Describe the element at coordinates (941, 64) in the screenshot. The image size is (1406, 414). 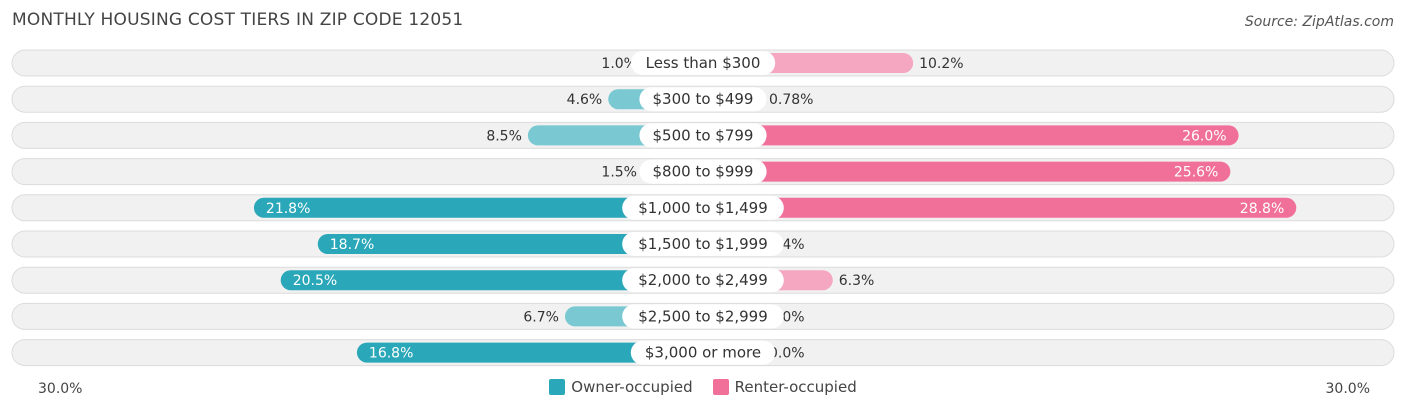
I see `renter-value-label: 10.2%` at that location.